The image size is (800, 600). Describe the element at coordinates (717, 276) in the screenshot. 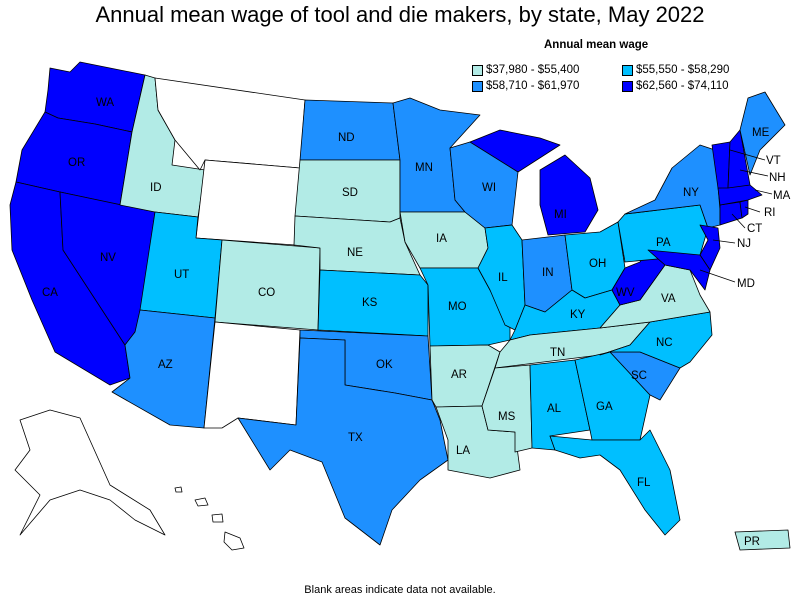

I see `leader-line-MD` at that location.